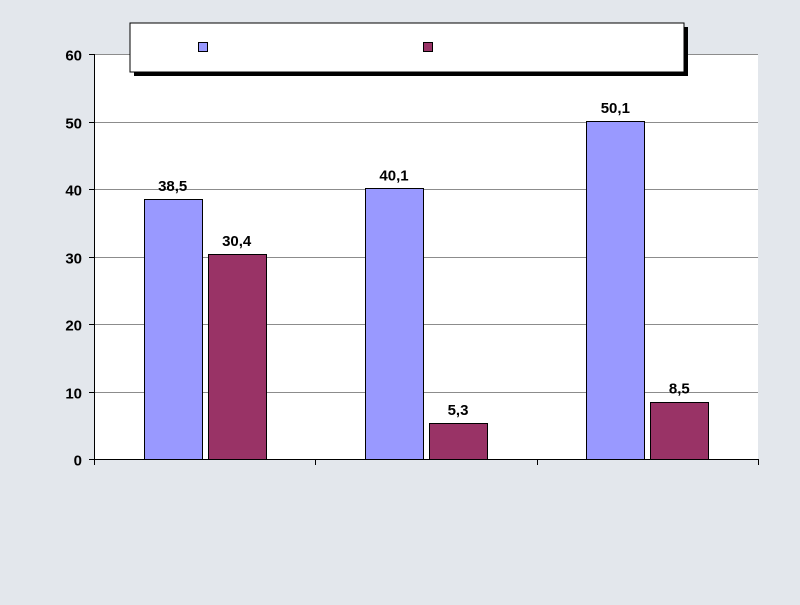  Describe the element at coordinates (237, 241) in the screenshot. I see `data-label: 30,4` at that location.